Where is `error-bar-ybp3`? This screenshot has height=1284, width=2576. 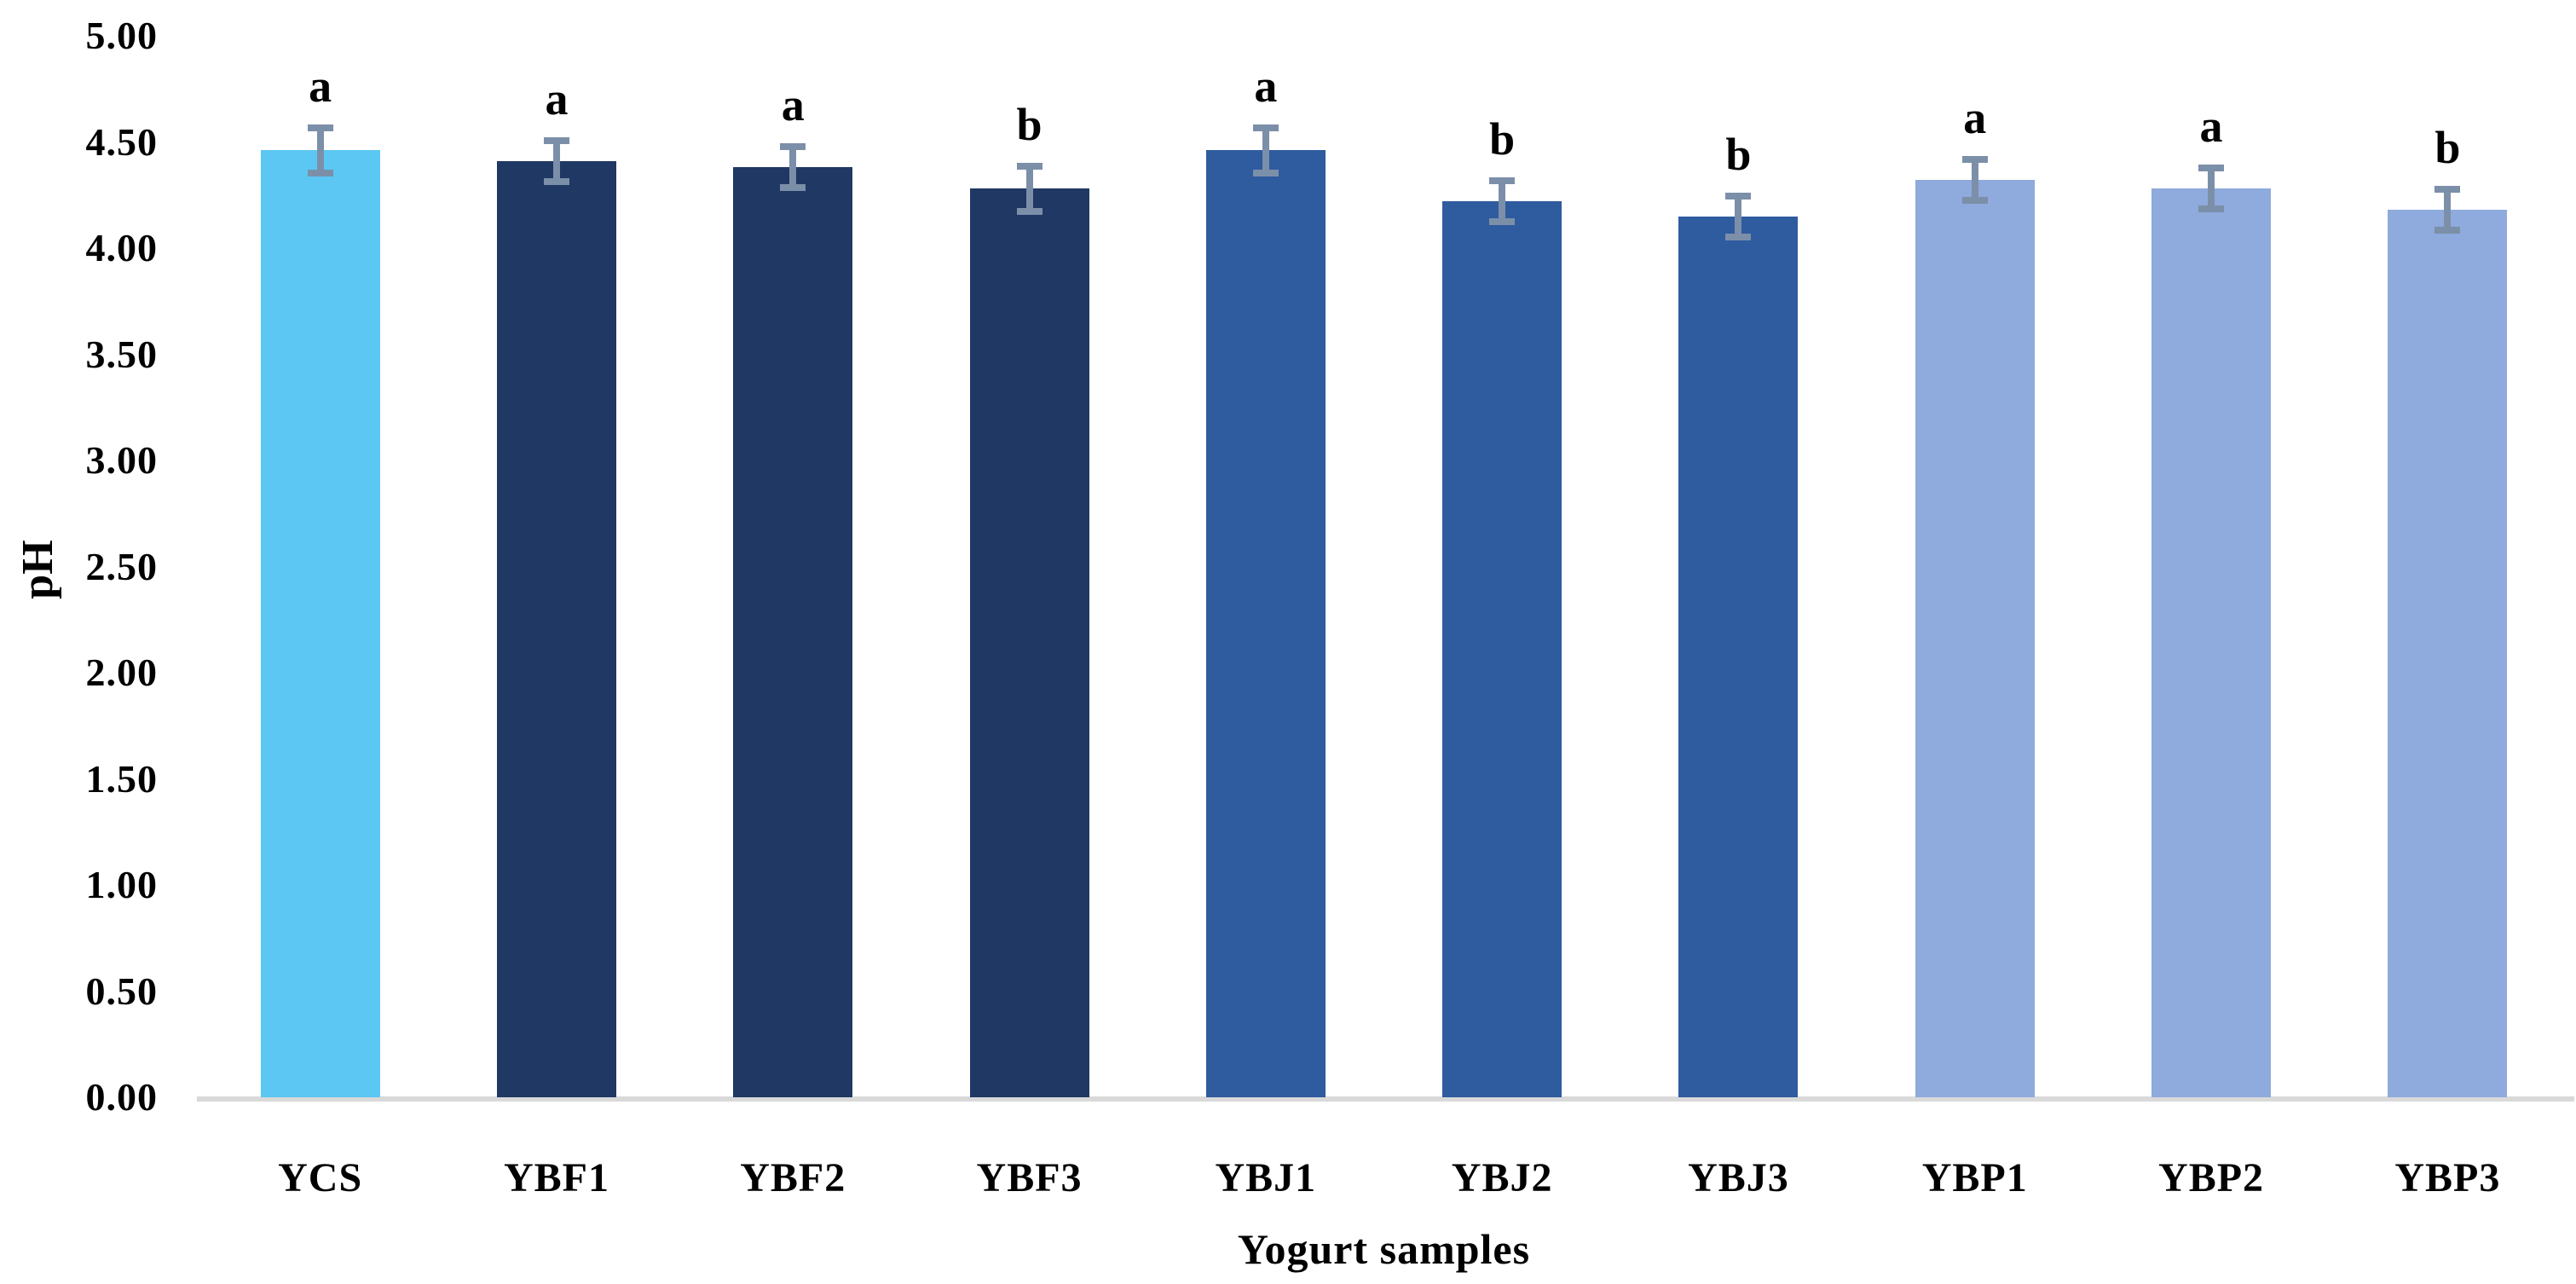 error-bar-ybp3 is located at coordinates (2448, 211).